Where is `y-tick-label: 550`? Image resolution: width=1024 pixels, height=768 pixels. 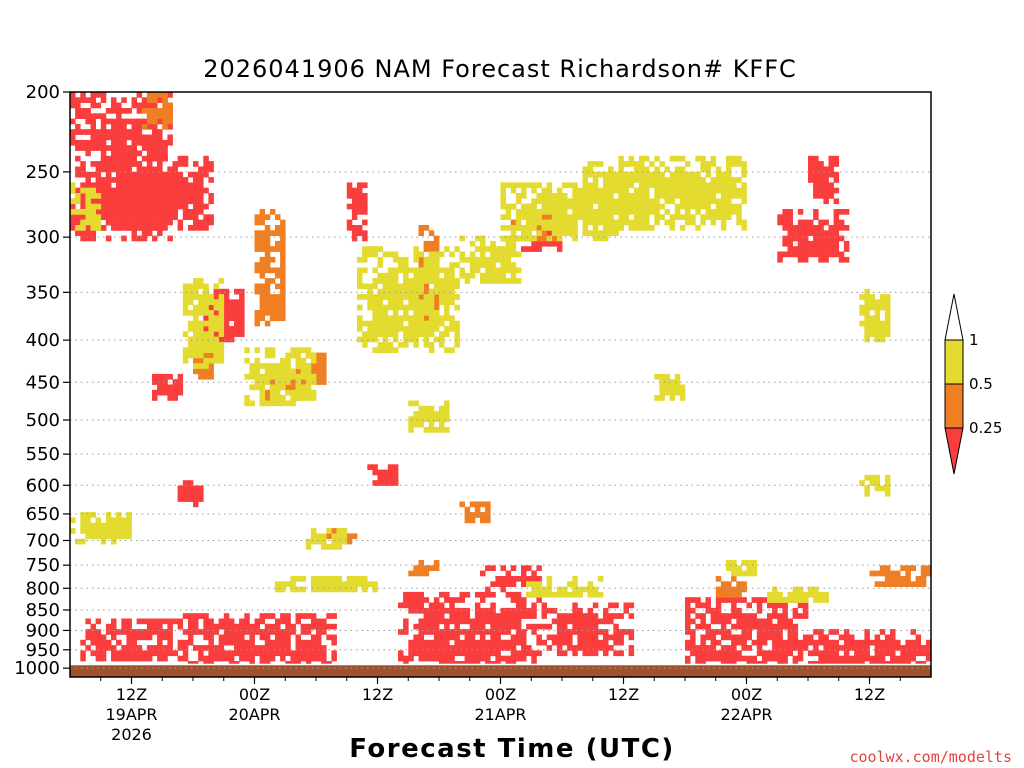
y-tick-label: 550 is located at coordinates (43, 454).